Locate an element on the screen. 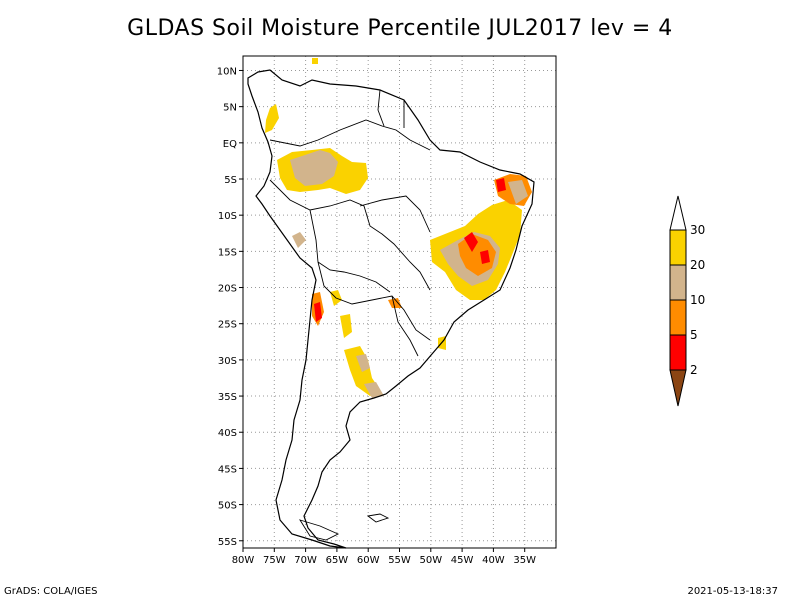 This screenshot has height=600, width=800. shade-peru-tan is located at coordinates (299, 240).